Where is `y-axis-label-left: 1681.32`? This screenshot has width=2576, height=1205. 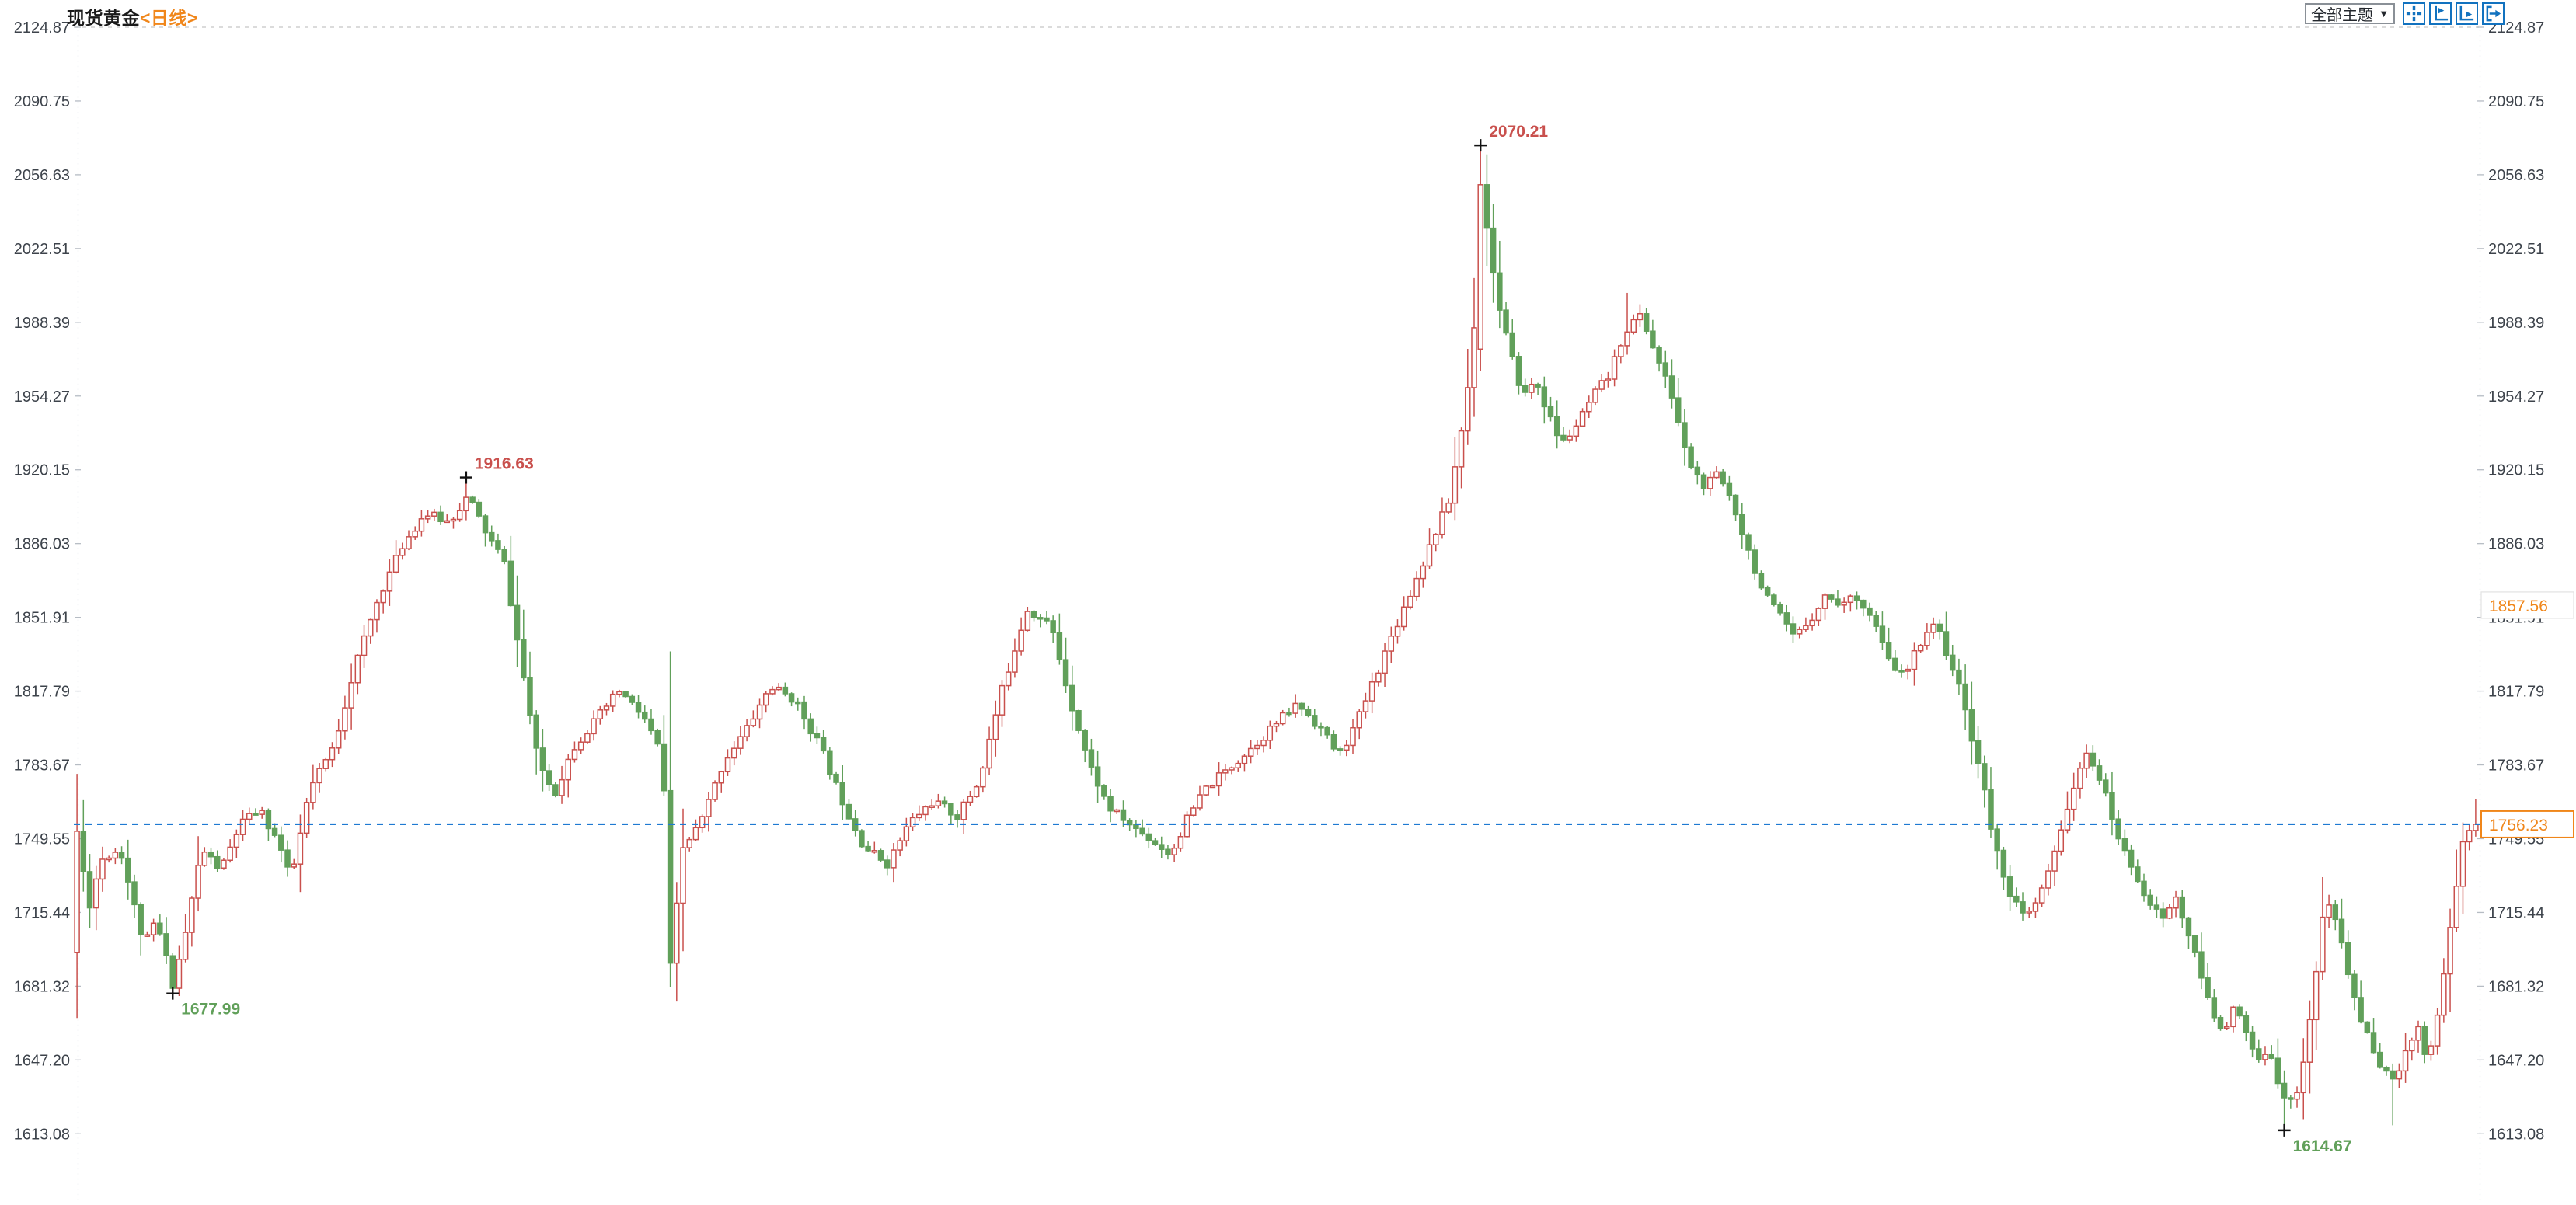
y-axis-label-left: 1681.32 is located at coordinates (42, 986).